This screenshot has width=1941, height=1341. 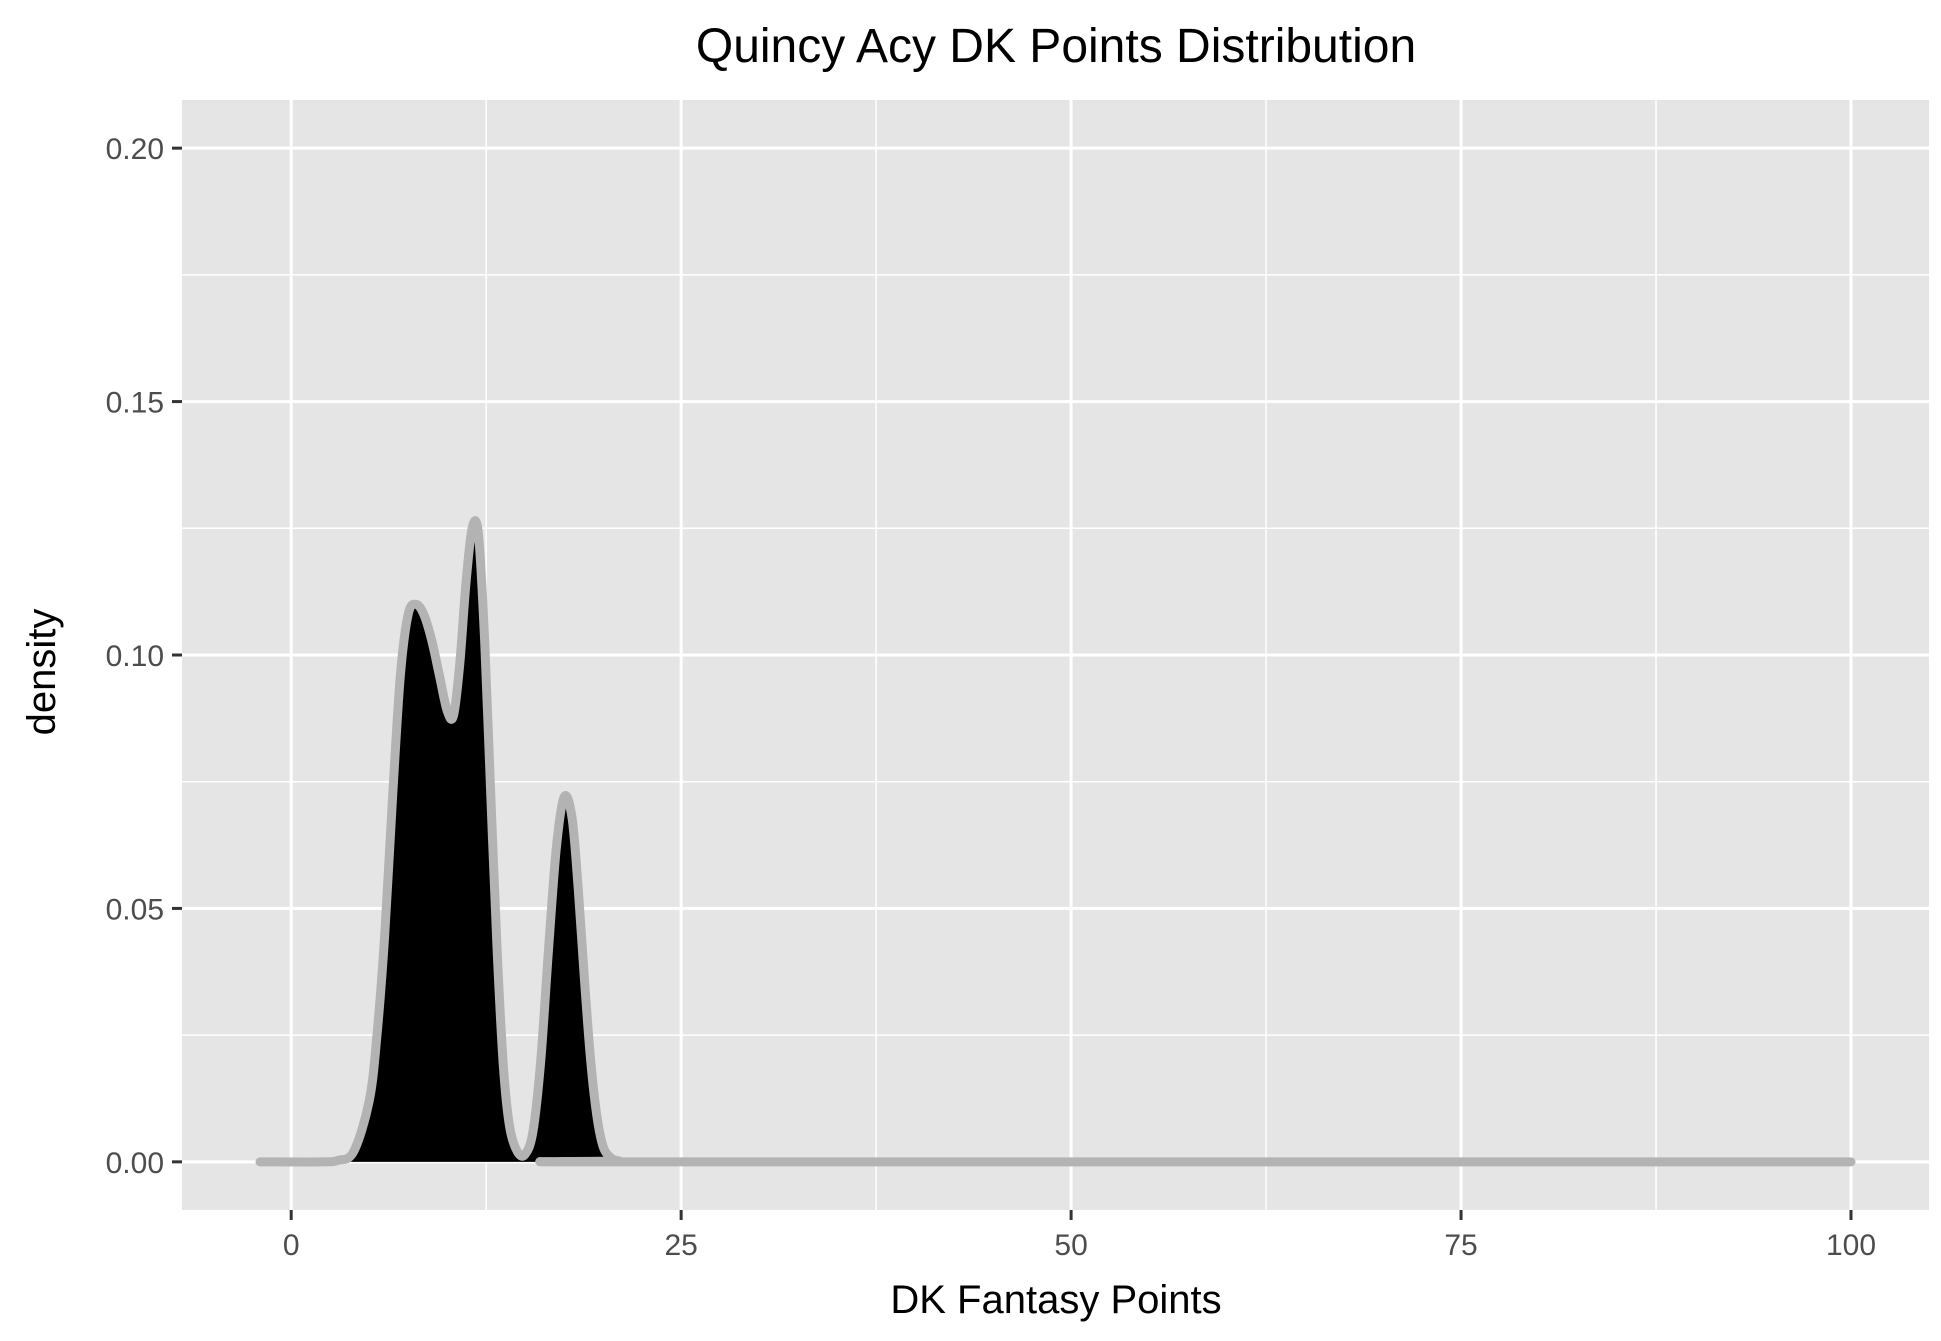 What do you see at coordinates (135, 656) in the screenshot?
I see `y-tick-label: 0.10` at bounding box center [135, 656].